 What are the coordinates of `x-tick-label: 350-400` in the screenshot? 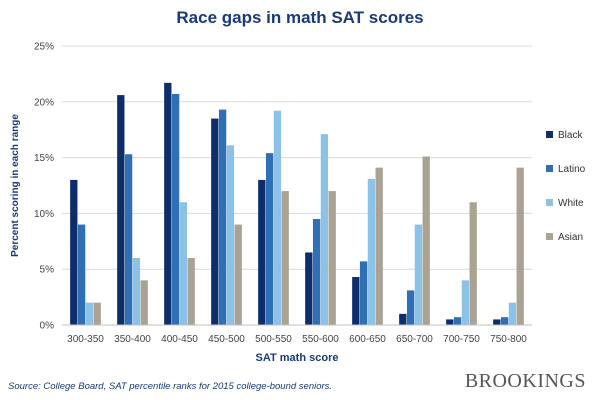 It's located at (132, 339).